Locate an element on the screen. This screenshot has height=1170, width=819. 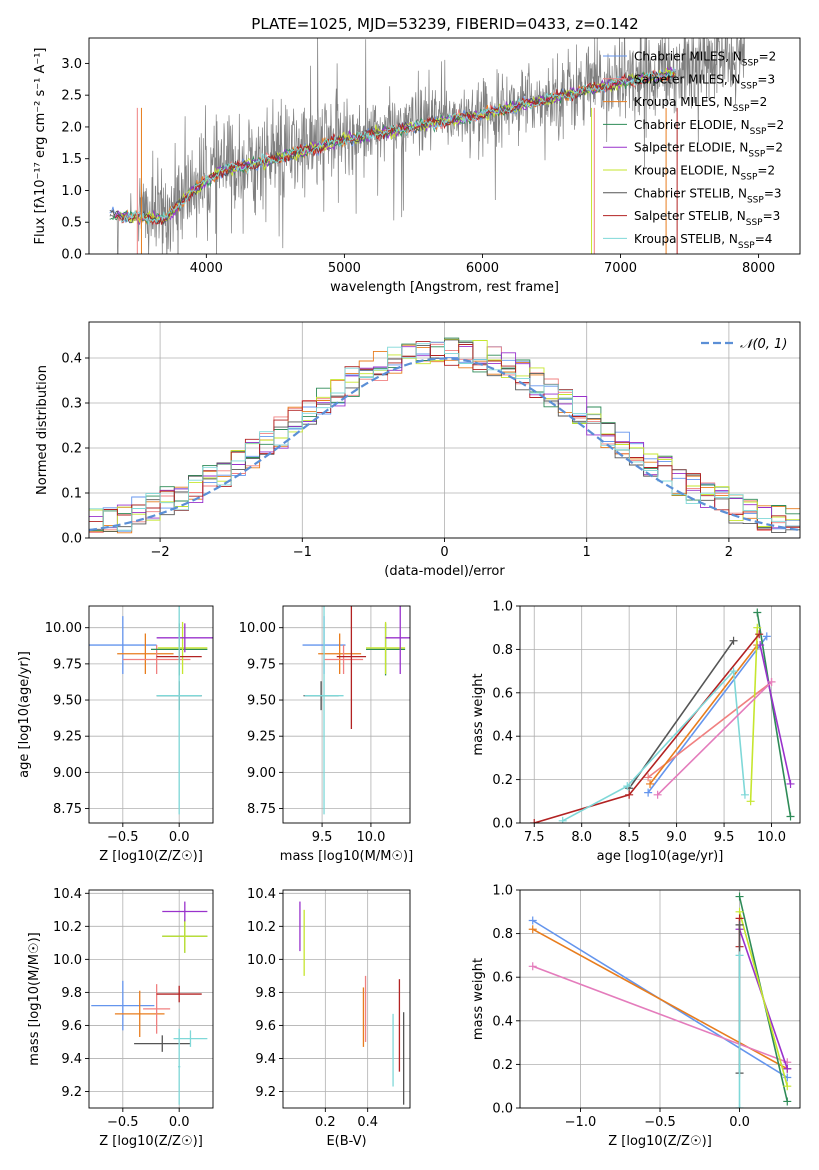
weight-line-kelodie is located at coordinates (754, 714).